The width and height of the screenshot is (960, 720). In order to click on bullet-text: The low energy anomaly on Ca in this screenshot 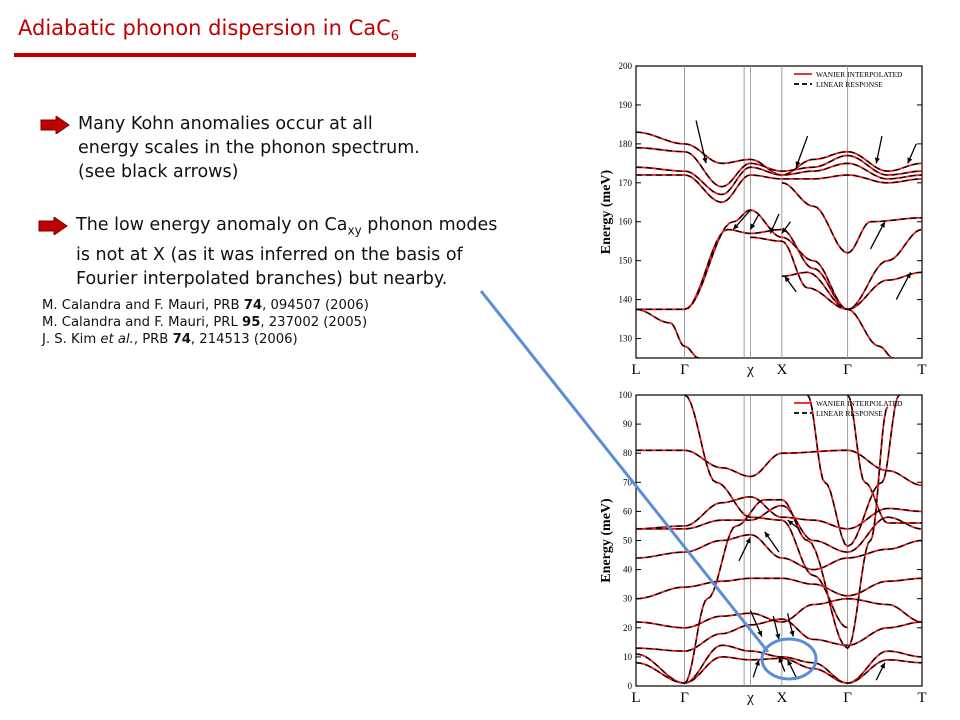, I will do `click(212, 225)`.